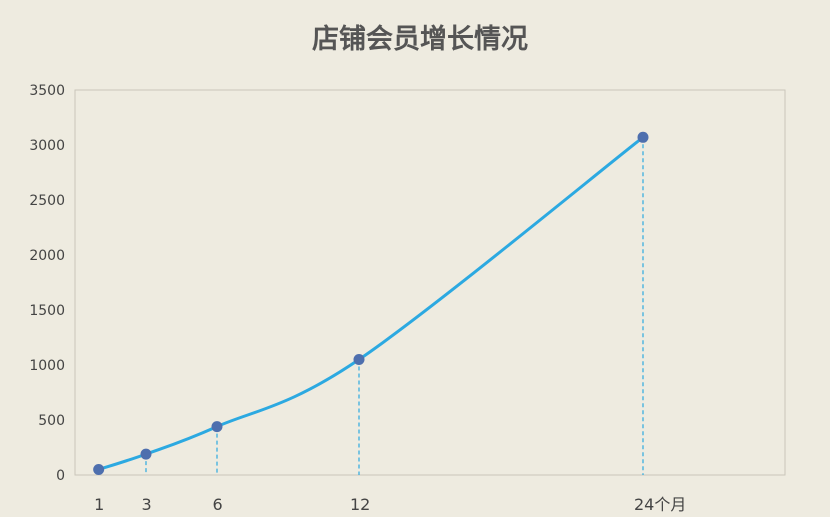 This screenshot has height=521, width=830. What do you see at coordinates (360, 504) in the screenshot?
I see `x-tick-label: 12` at bounding box center [360, 504].